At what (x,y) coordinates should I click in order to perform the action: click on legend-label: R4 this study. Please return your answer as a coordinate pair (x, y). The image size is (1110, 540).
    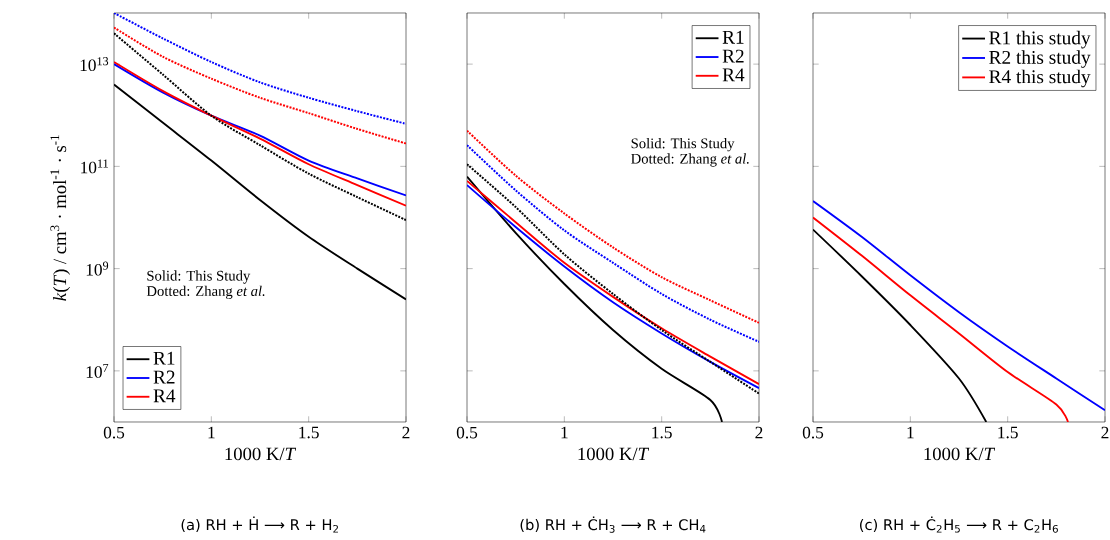
    Looking at the image, I should click on (1040, 78).